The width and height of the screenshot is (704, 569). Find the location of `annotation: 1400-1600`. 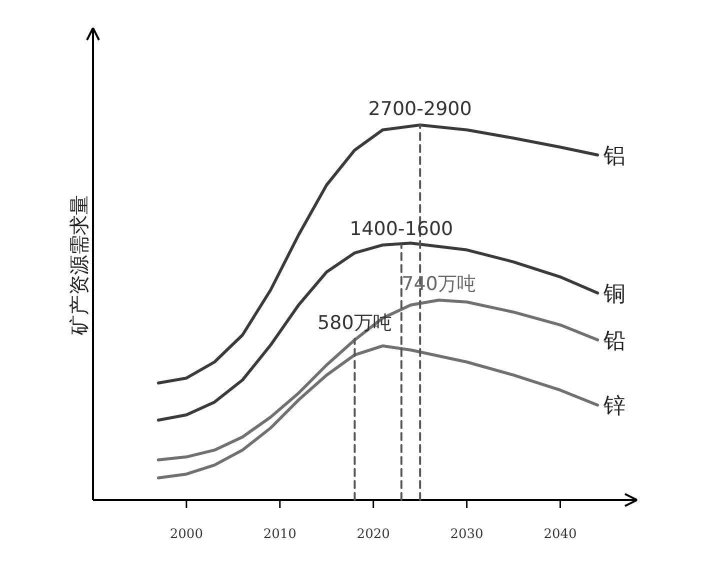

annotation: 1400-1600 is located at coordinates (402, 229).